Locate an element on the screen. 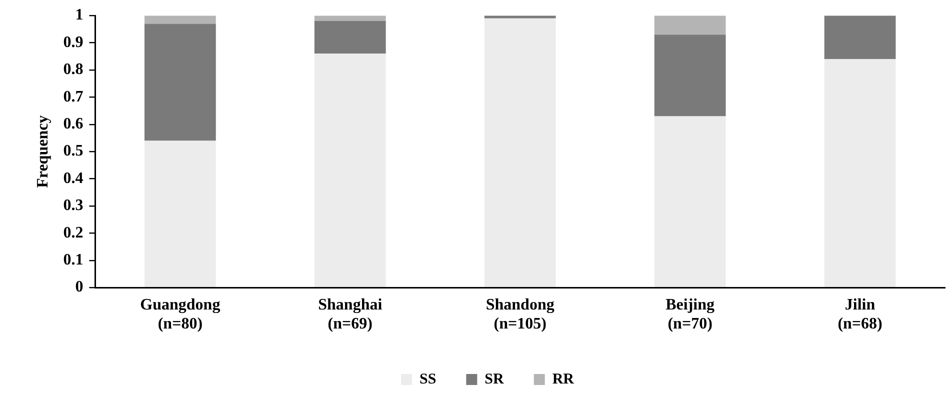  x-tick-label: Guangdong (n=80) is located at coordinates (180, 314).